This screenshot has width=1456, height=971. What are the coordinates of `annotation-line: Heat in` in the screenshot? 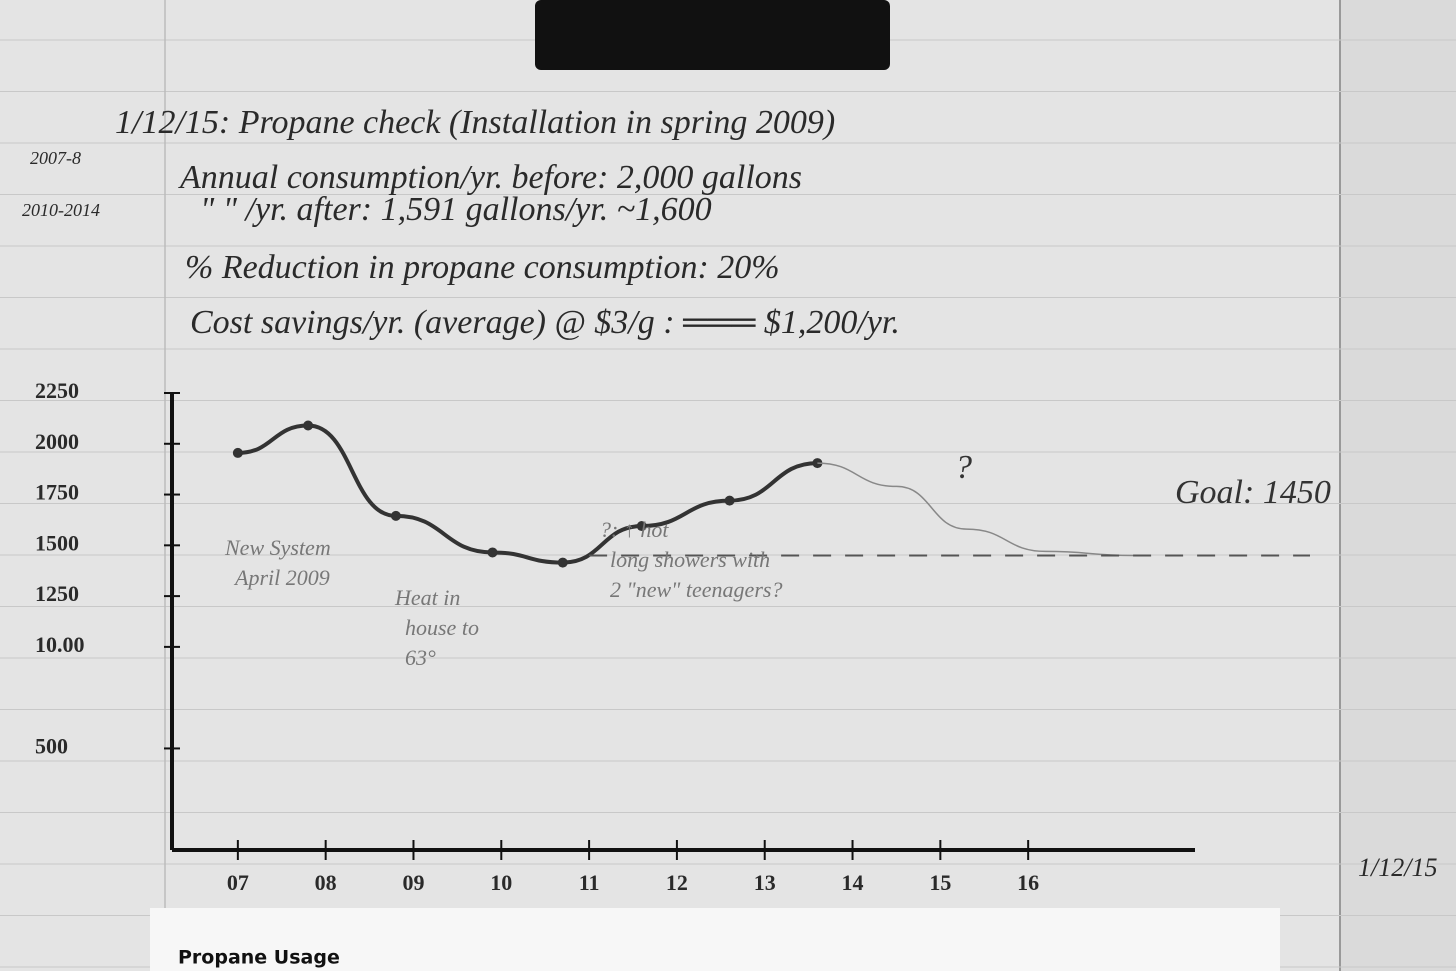 It's located at (427, 597).